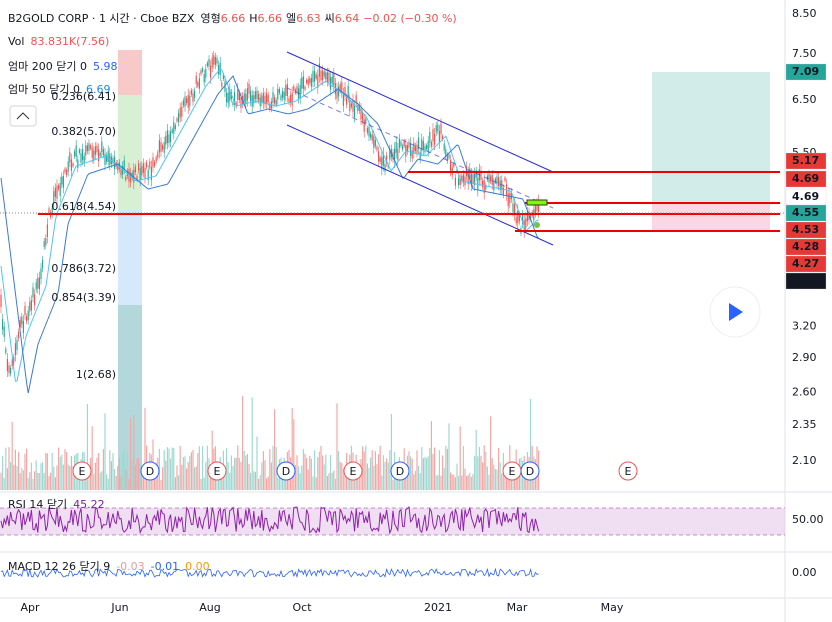 Image resolution: width=832 pixels, height=622 pixels. Describe the element at coordinates (83, 297) in the screenshot. I see `fib-label: 0.854(3.39)` at that location.